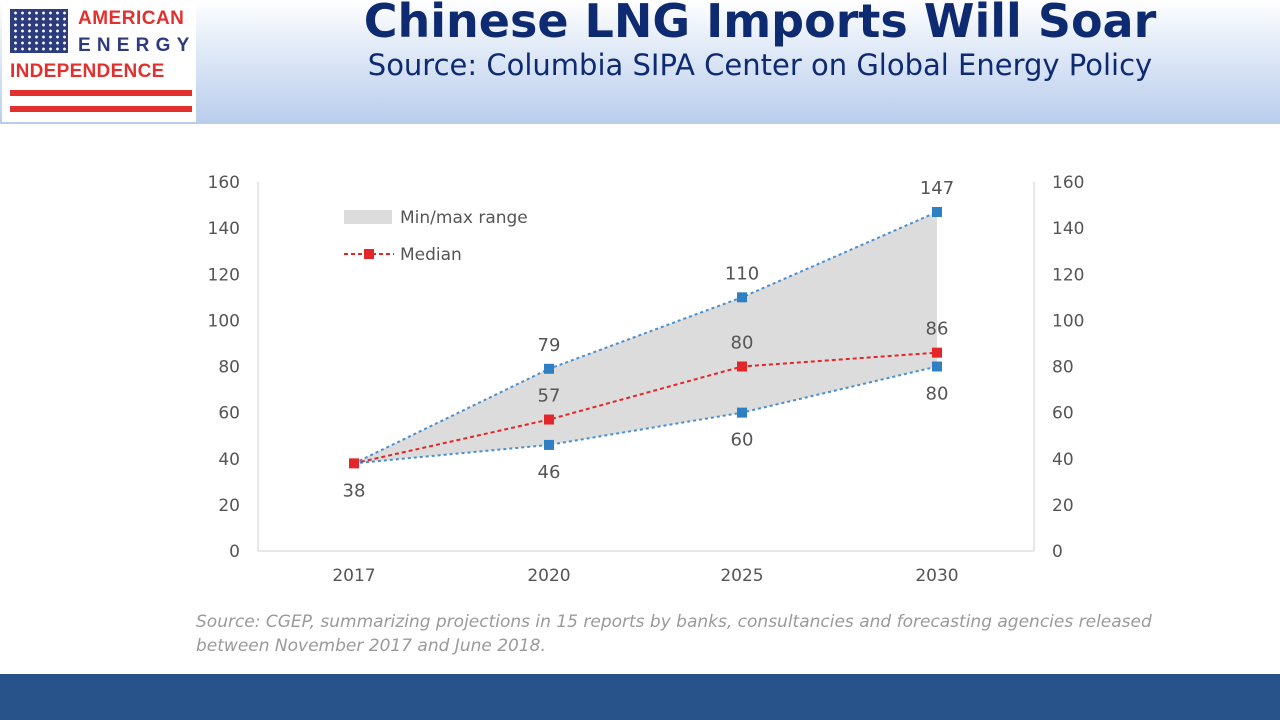  What do you see at coordinates (224, 321) in the screenshot?
I see `y-tick-label-left: 100` at bounding box center [224, 321].